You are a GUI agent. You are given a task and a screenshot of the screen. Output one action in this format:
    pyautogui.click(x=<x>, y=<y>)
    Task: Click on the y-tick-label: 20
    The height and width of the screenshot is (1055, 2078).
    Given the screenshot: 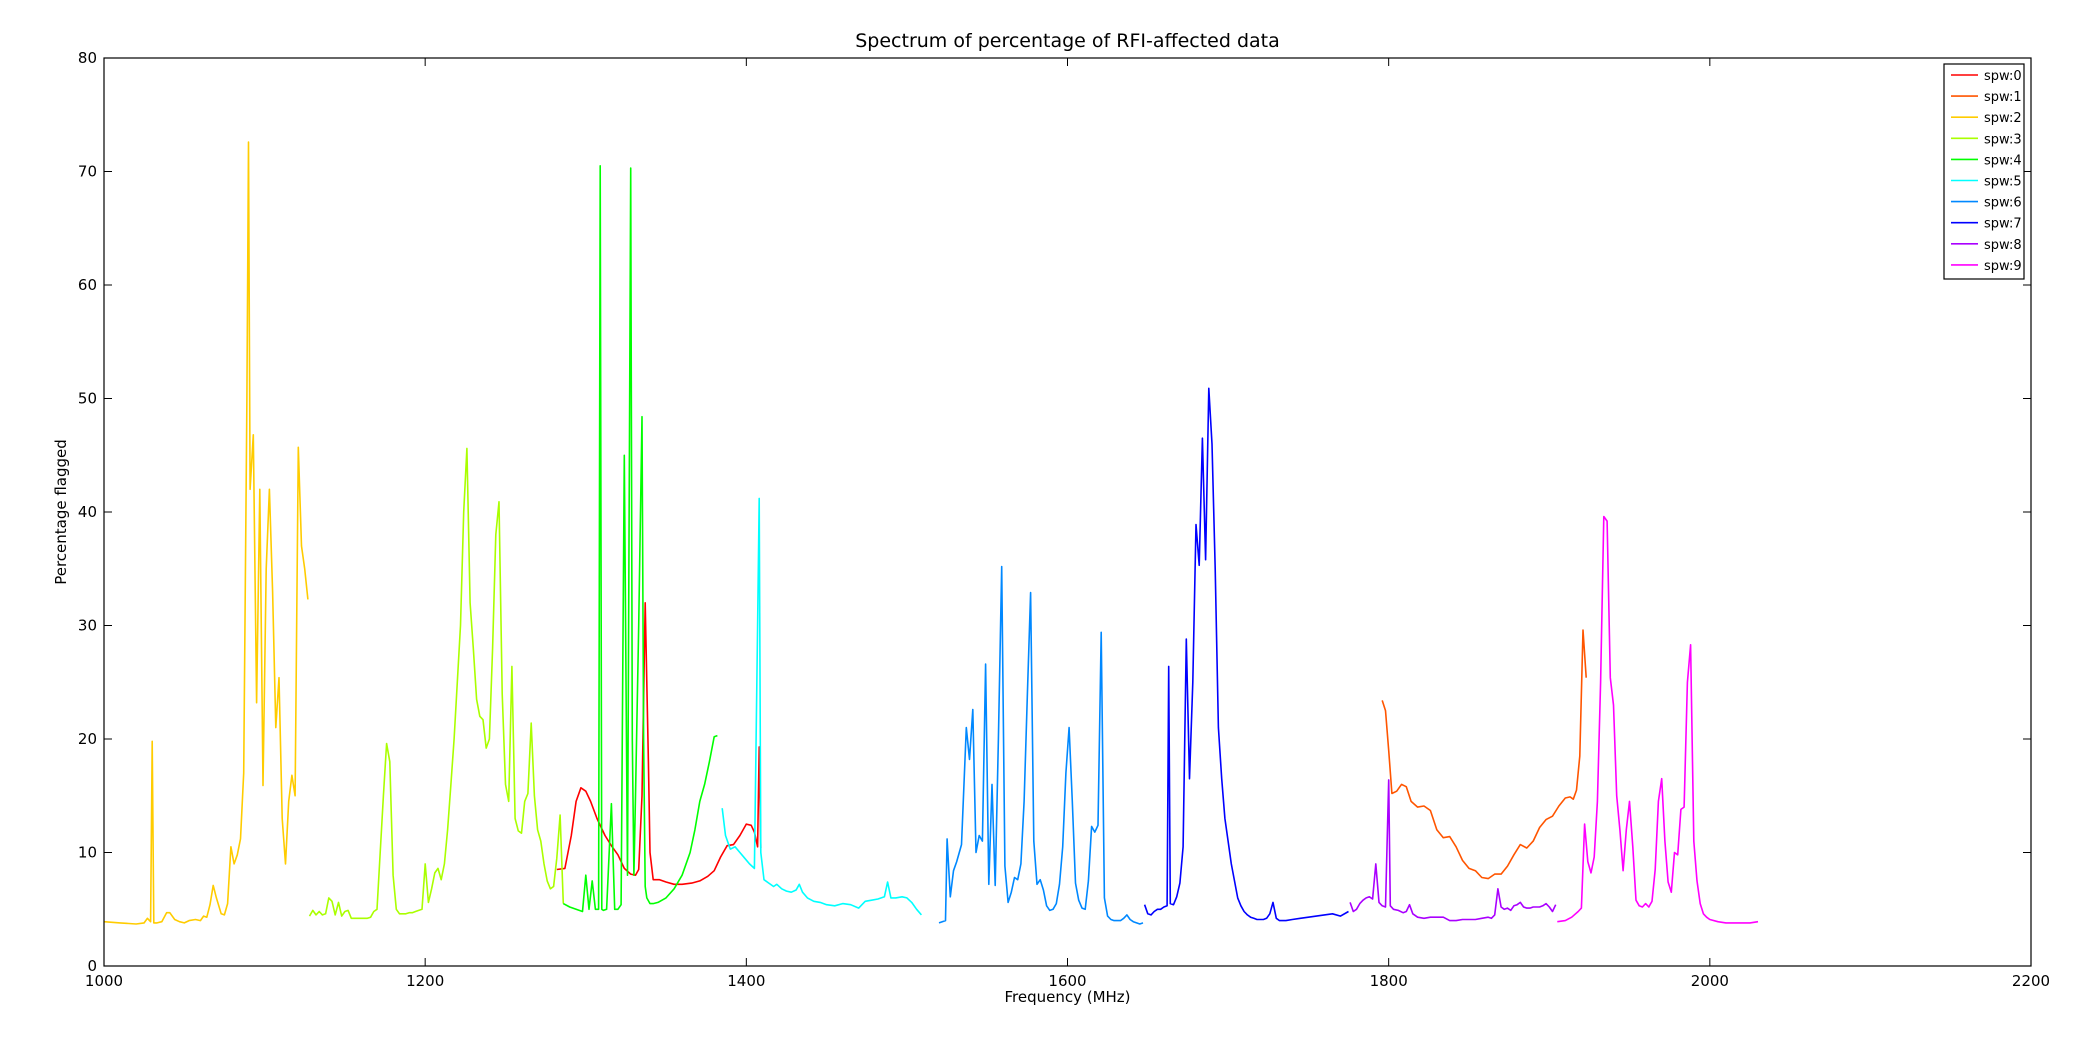 What is the action you would take?
    pyautogui.click(x=87, y=739)
    